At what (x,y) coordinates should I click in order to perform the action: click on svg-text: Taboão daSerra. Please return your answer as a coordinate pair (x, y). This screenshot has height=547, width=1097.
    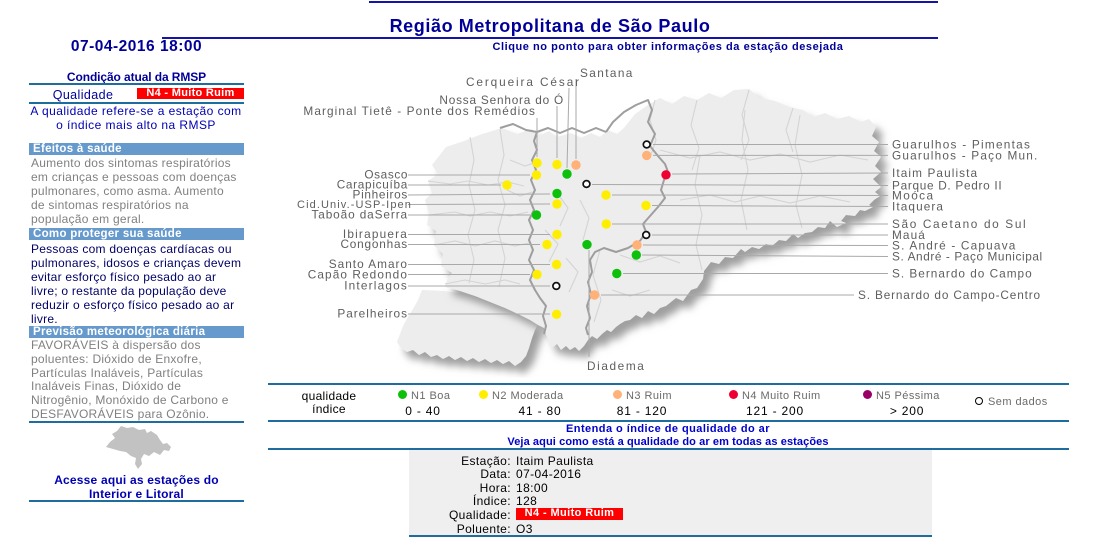
    Looking at the image, I should click on (359, 215).